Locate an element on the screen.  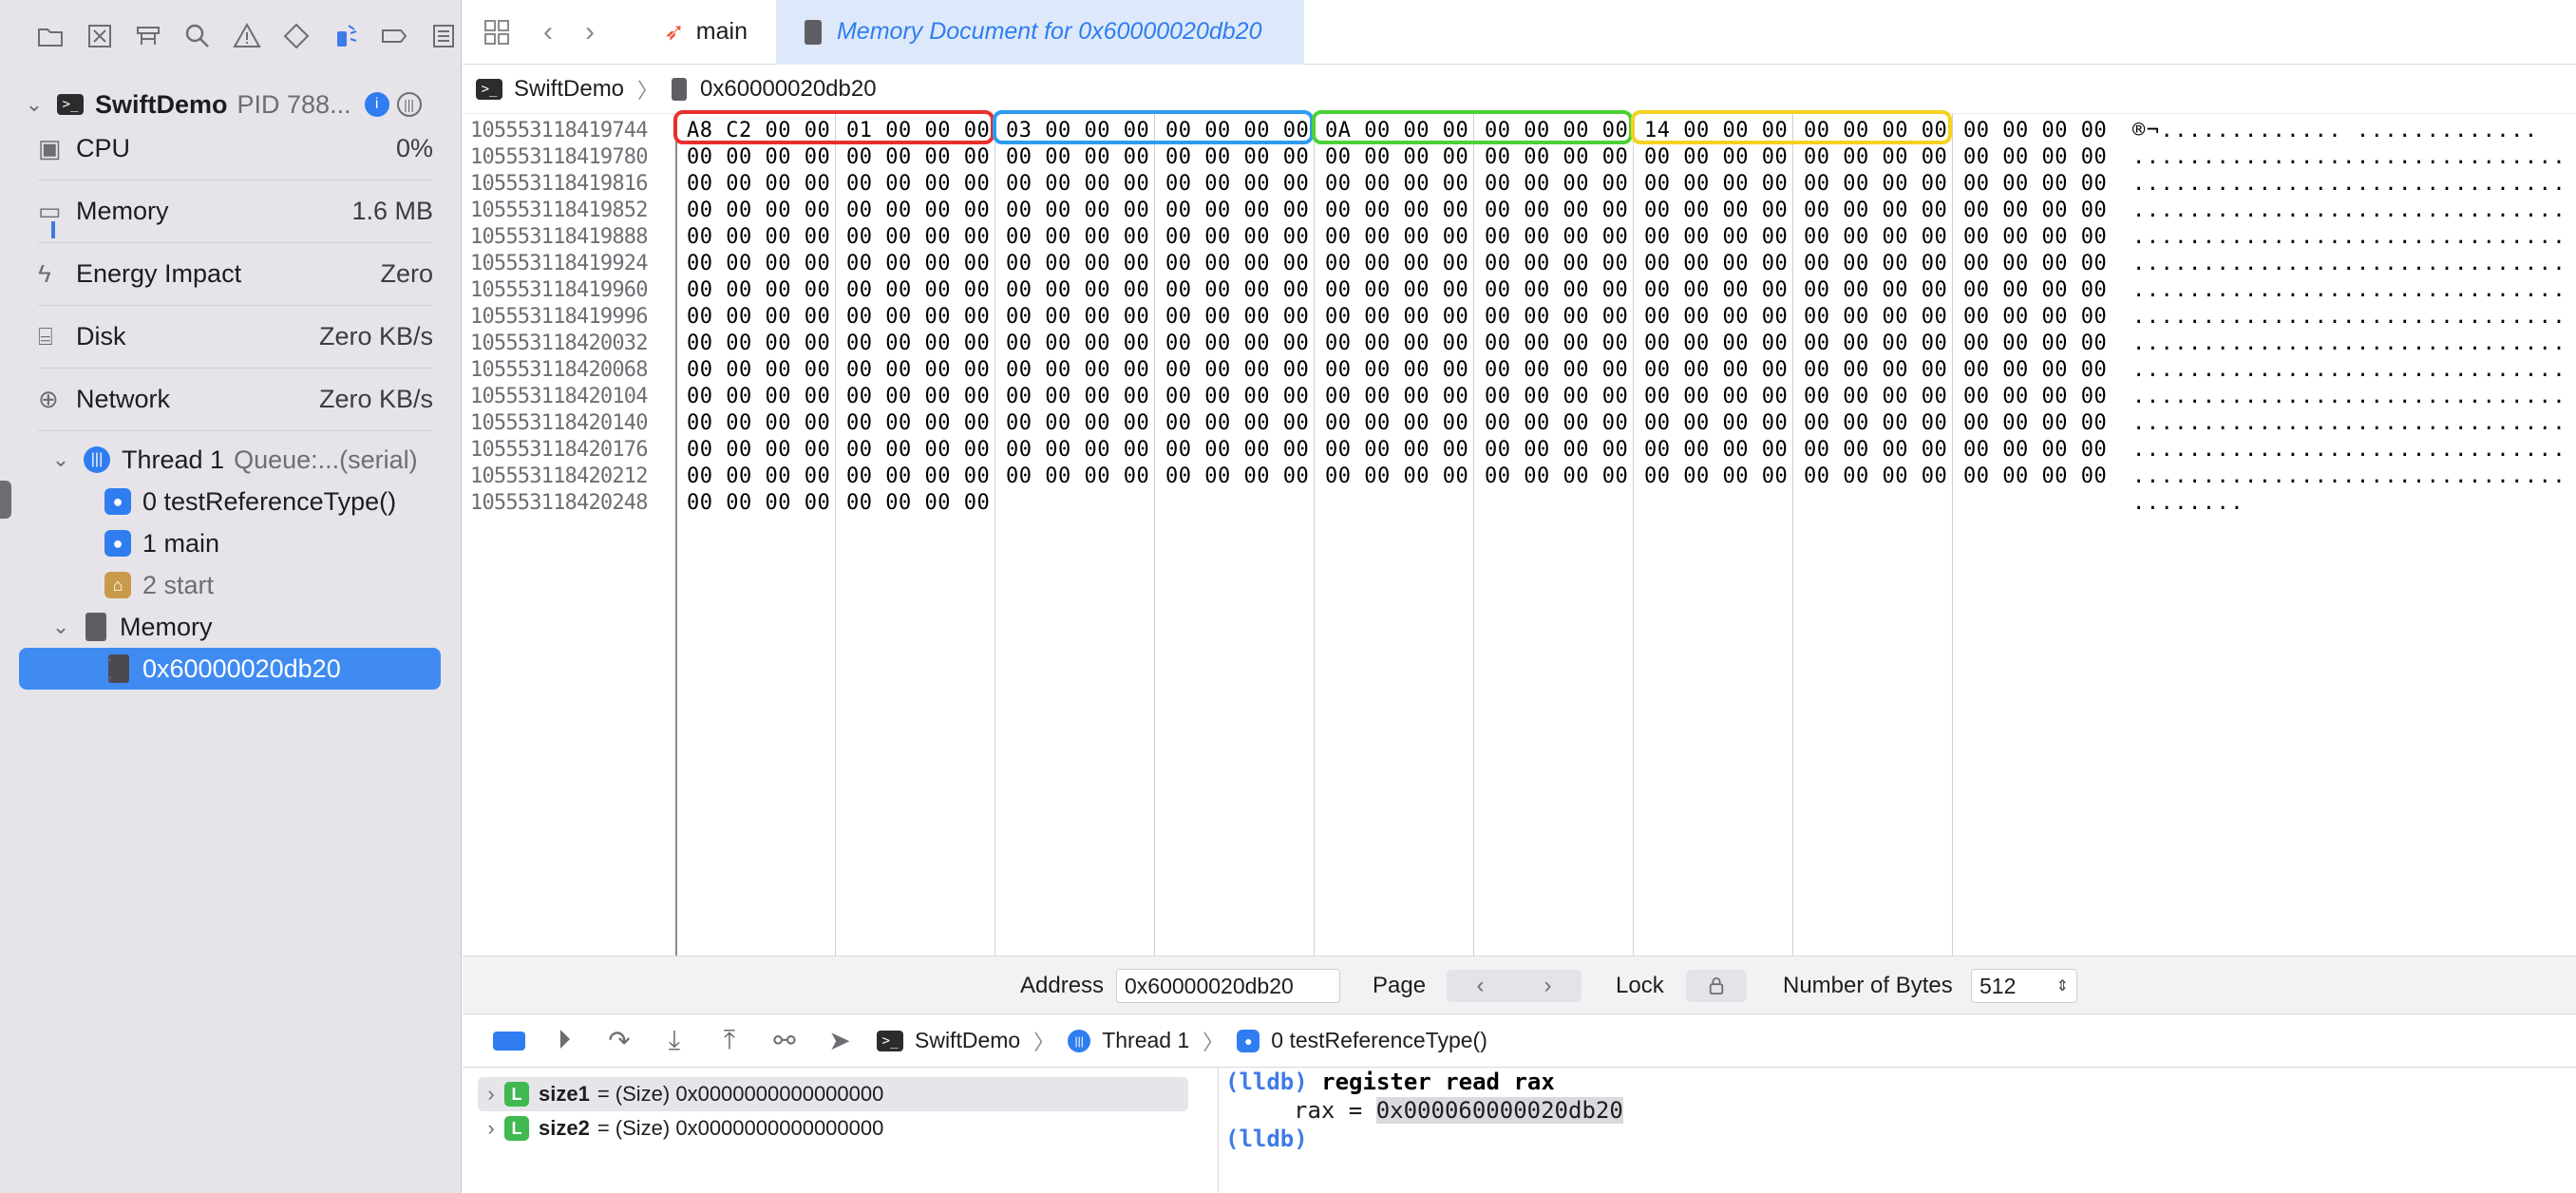
memory-item-row: 0x60000020db20 is located at coordinates (231, 669).